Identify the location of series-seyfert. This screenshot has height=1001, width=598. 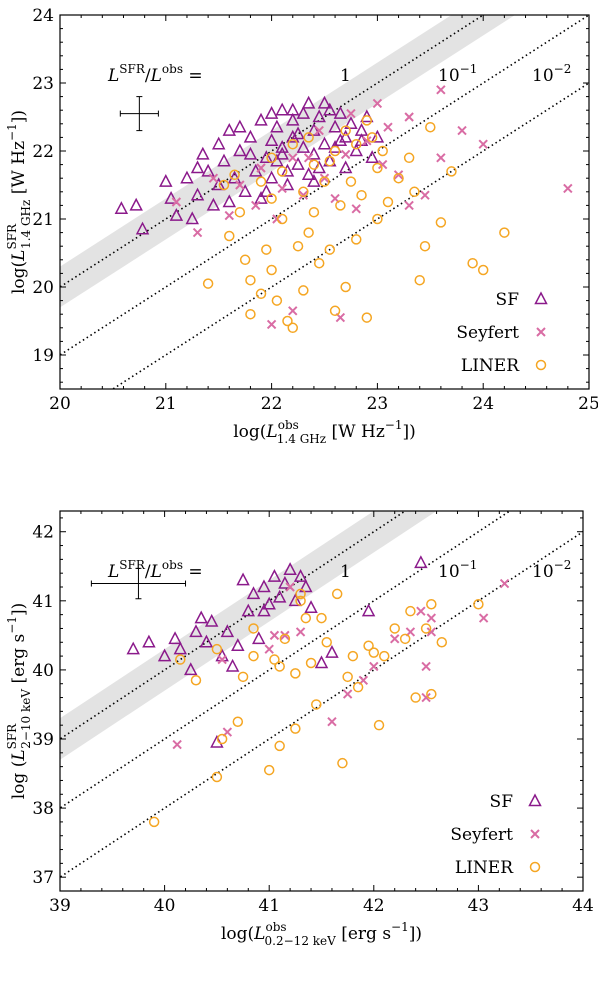
(341, 664).